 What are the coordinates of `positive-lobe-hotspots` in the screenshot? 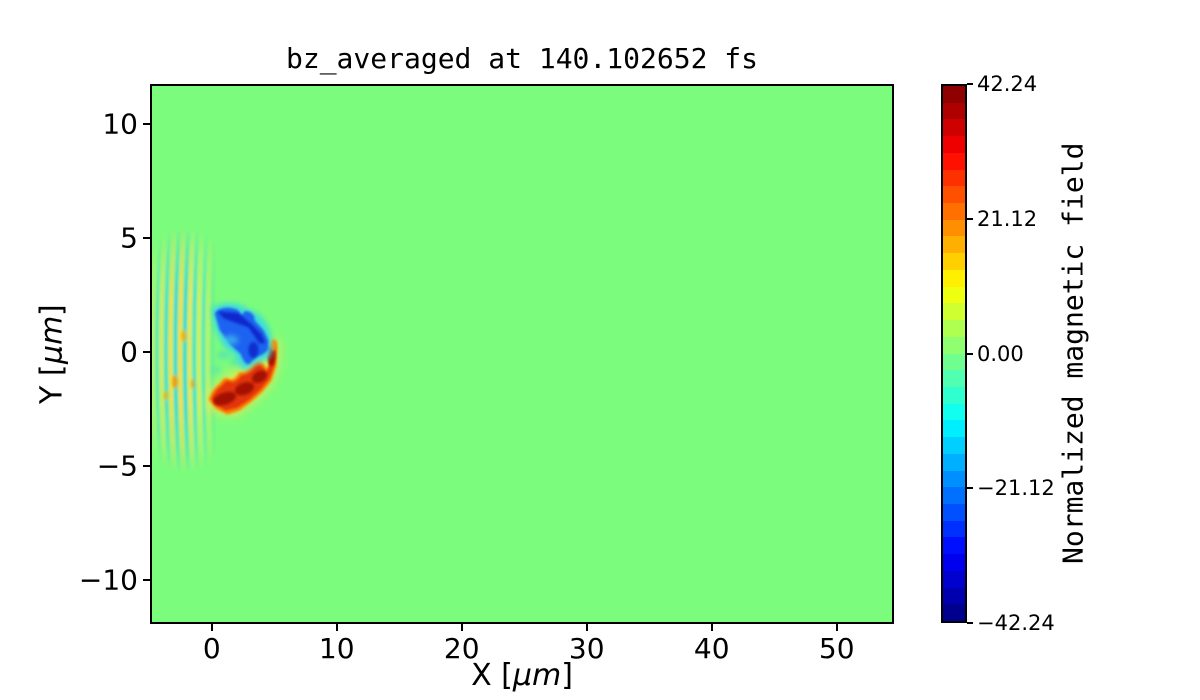 It's located at (244, 376).